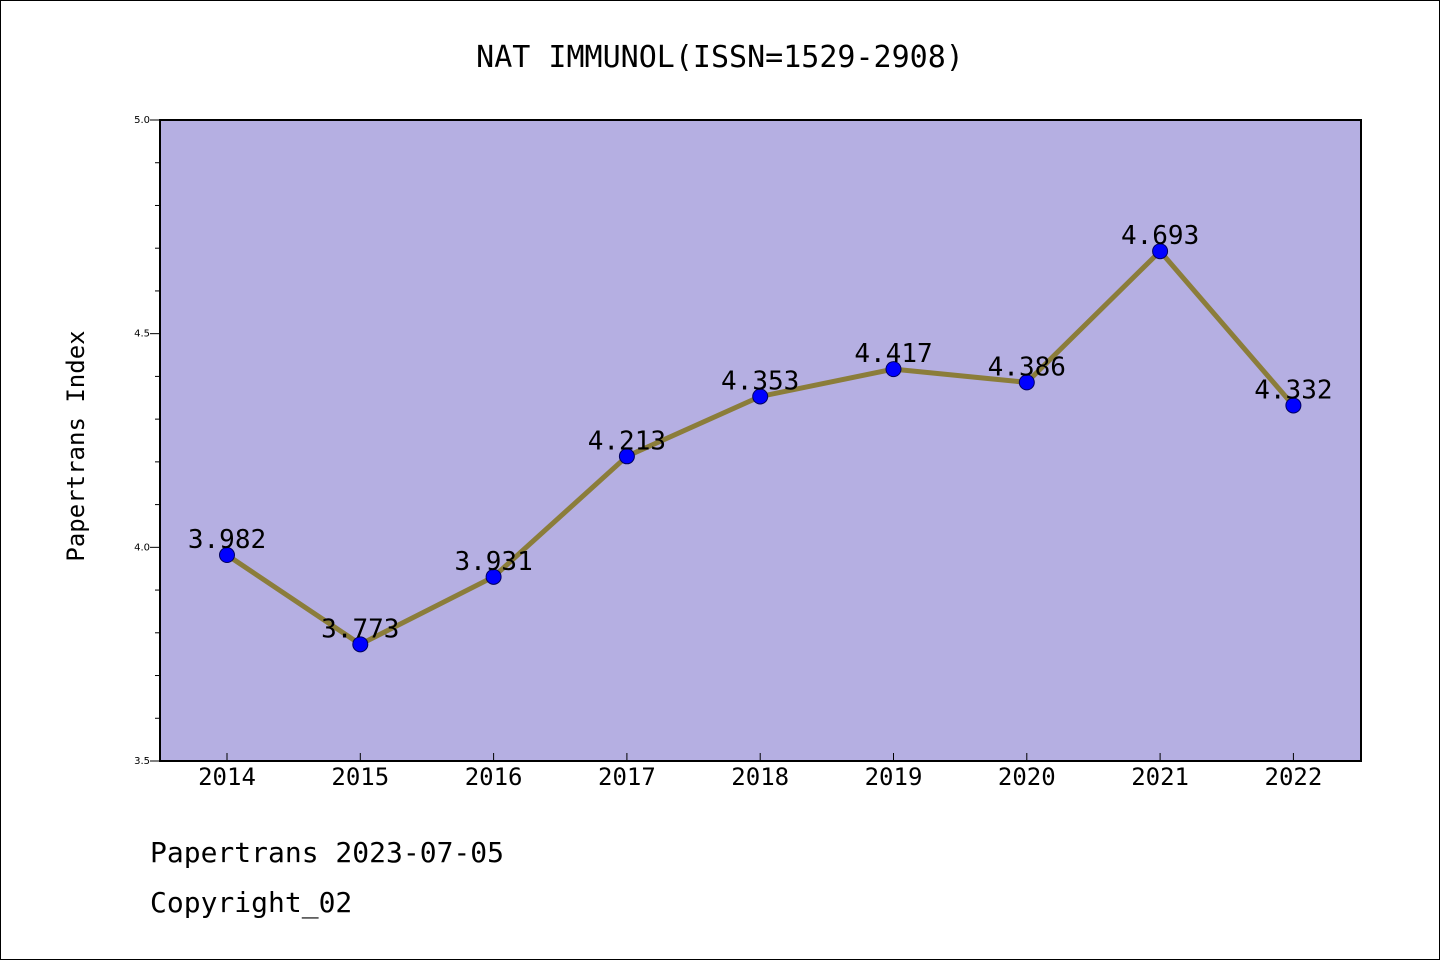 The width and height of the screenshot is (1440, 960). Describe the element at coordinates (227, 777) in the screenshot. I see `x-tick-label: 2014` at that location.